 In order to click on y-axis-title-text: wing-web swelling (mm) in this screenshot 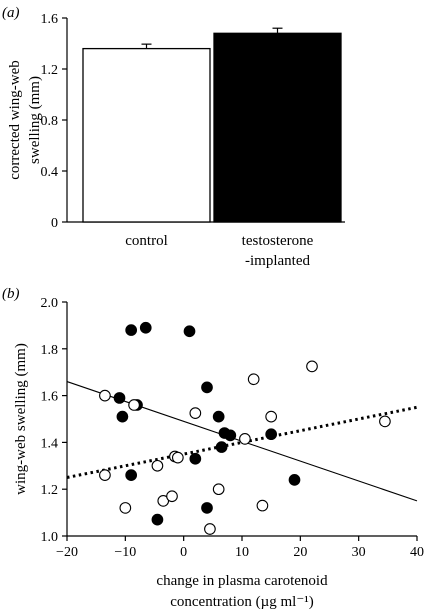, I will do `click(21, 419)`.